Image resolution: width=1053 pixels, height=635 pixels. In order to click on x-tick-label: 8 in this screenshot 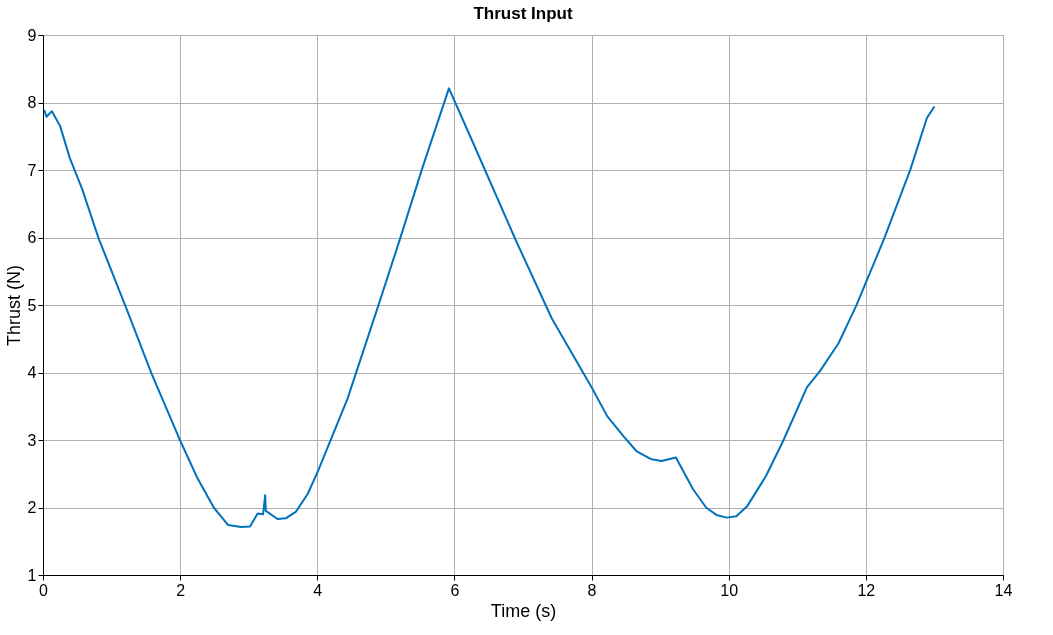, I will do `click(592, 590)`.